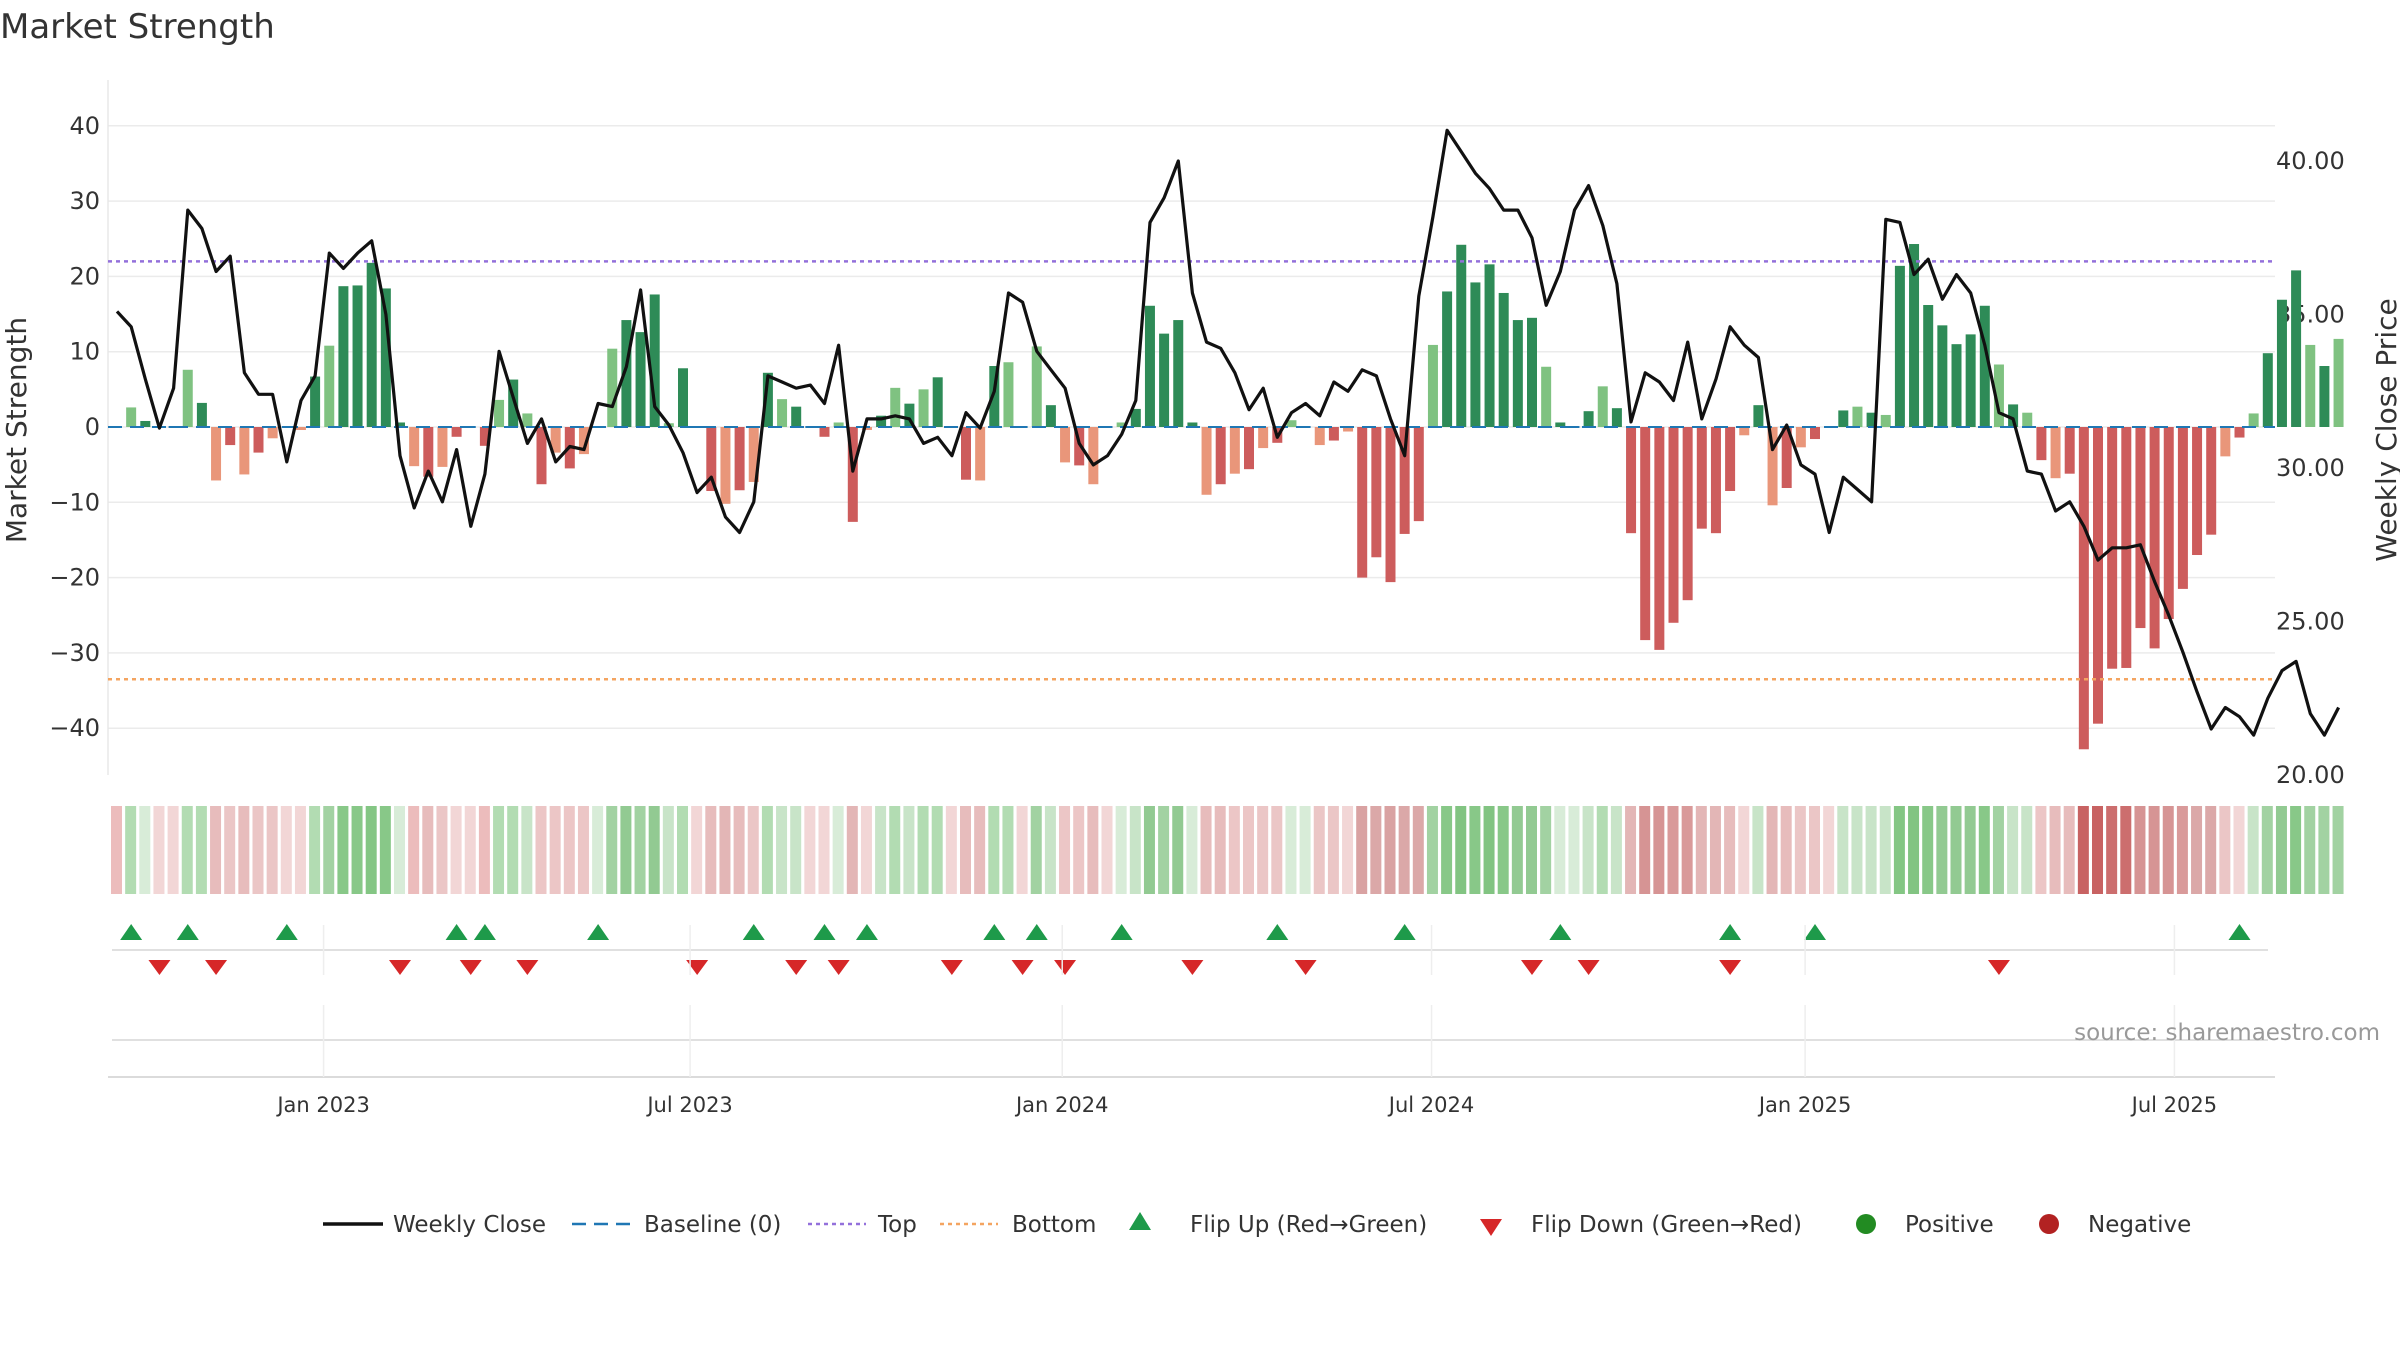 This screenshot has width=2400, height=1350. Describe the element at coordinates (84, 276) in the screenshot. I see `y-tick-label: 20` at that location.